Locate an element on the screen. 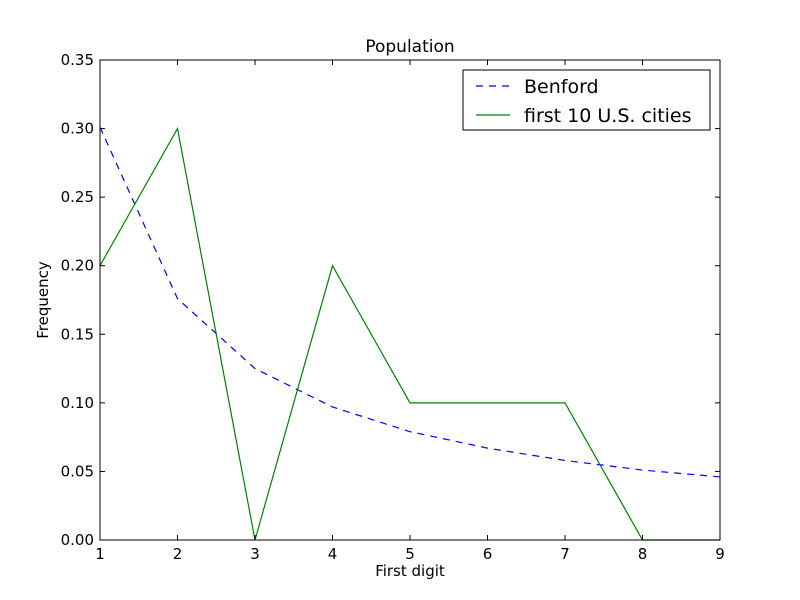 Image resolution: width=800 pixels, height=600 pixels. legend: Benford first 10 U.S. cities is located at coordinates (586, 100).